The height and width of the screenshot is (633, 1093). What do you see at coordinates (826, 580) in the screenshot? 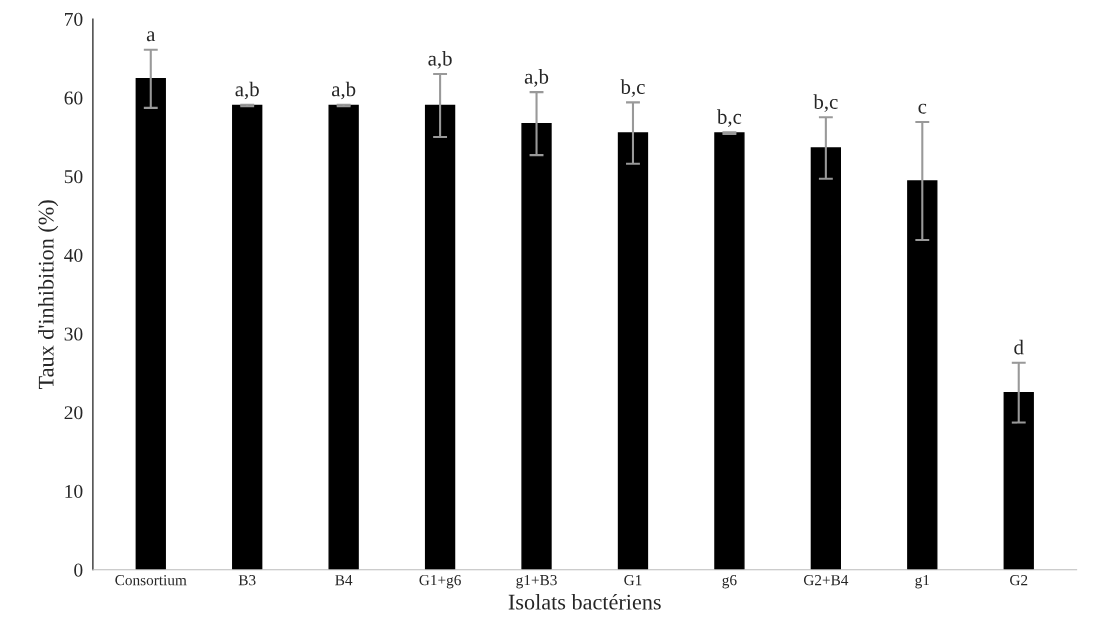
I see `x-tick-label: G2+B4` at bounding box center [826, 580].